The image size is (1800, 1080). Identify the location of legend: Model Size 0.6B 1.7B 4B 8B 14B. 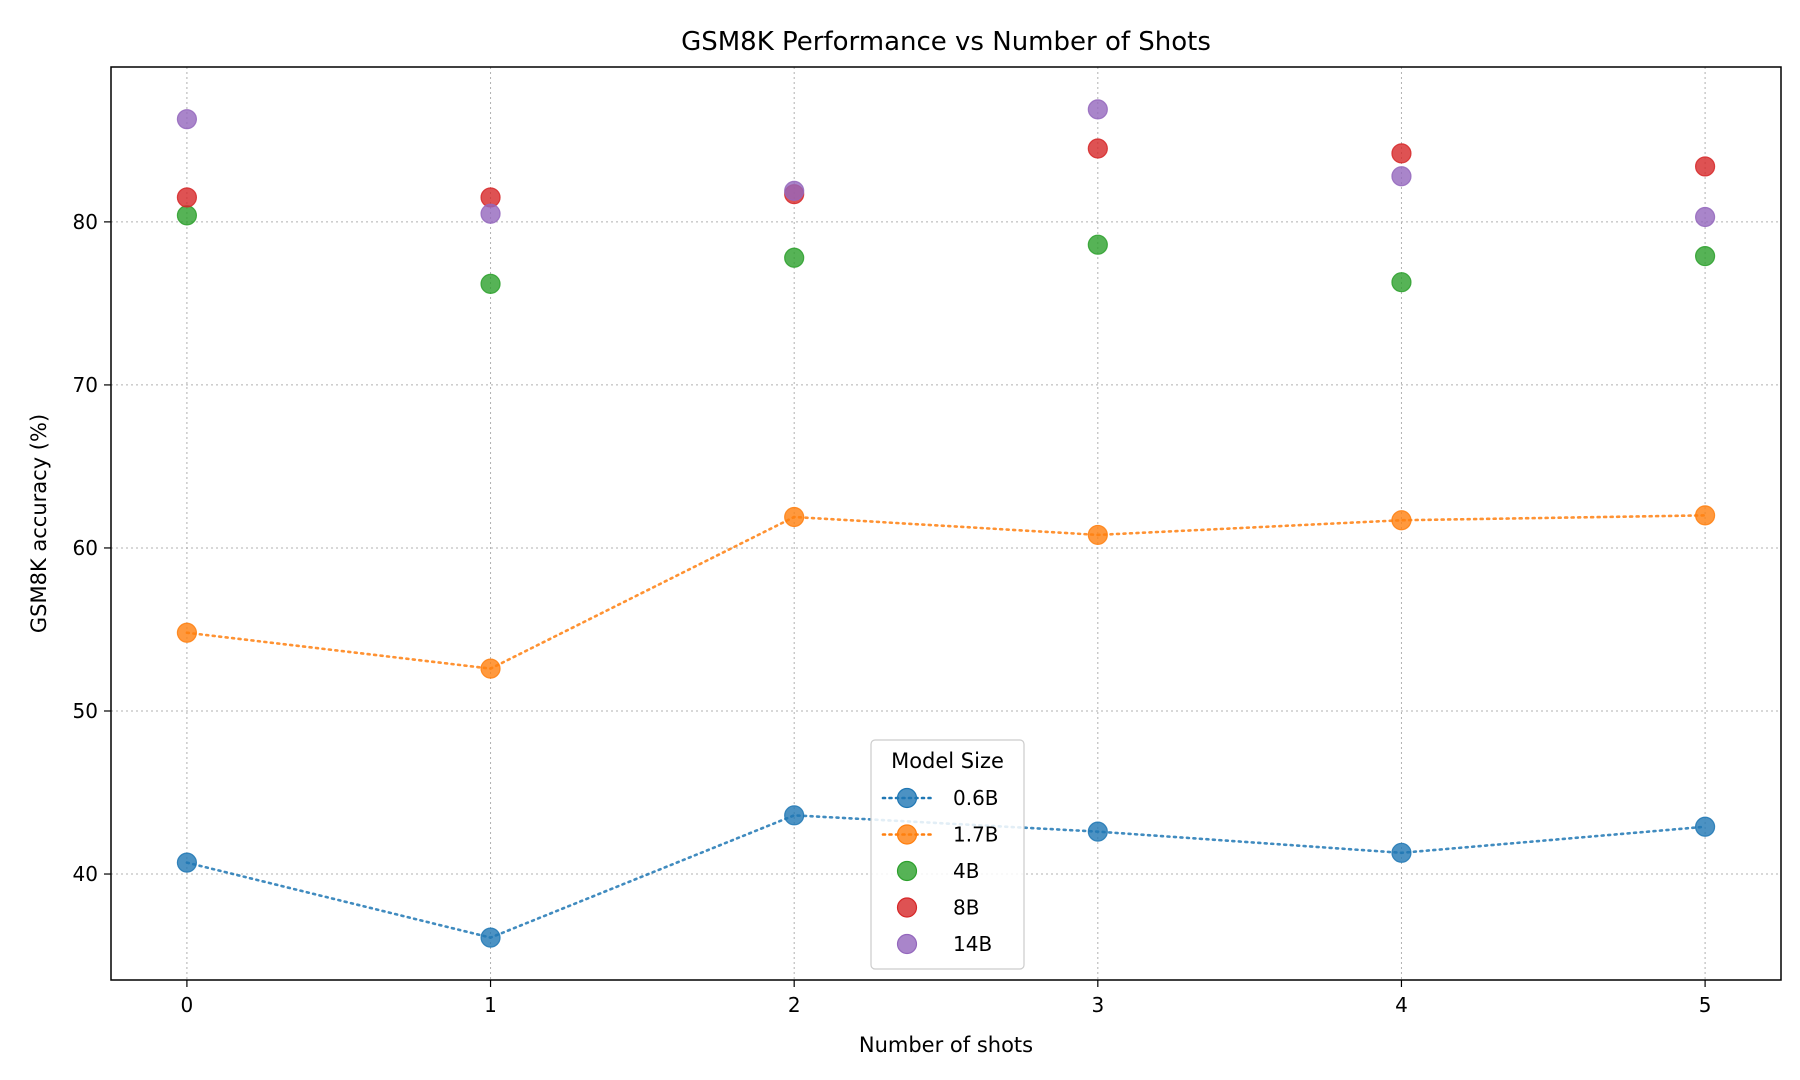
(947, 854).